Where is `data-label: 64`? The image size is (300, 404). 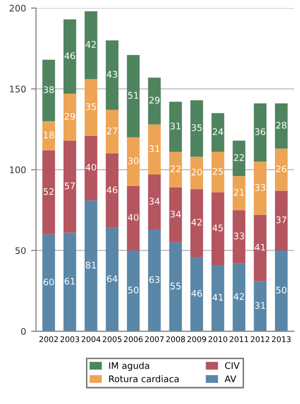 data-label: 64 is located at coordinates (112, 278).